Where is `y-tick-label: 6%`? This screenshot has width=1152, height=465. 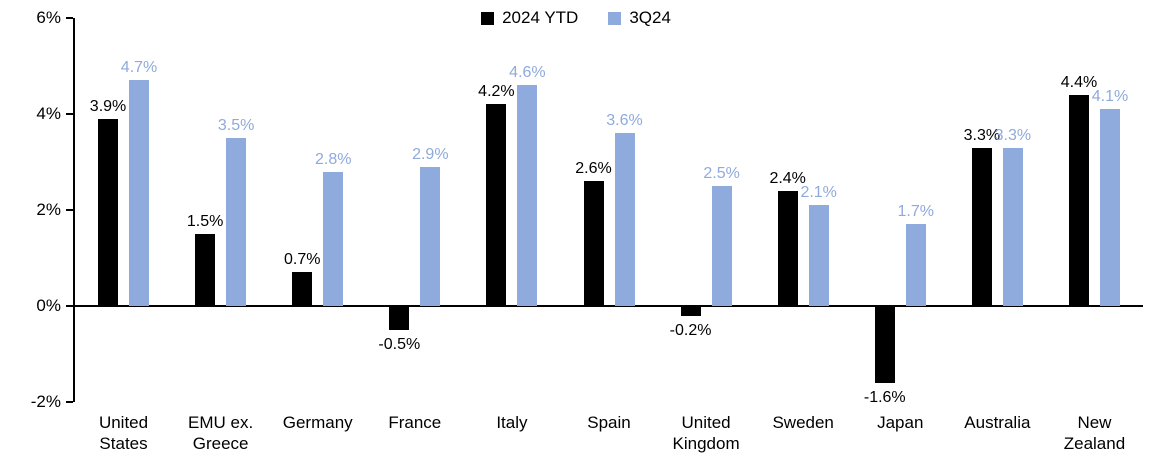 y-tick-label: 6% is located at coordinates (48, 17).